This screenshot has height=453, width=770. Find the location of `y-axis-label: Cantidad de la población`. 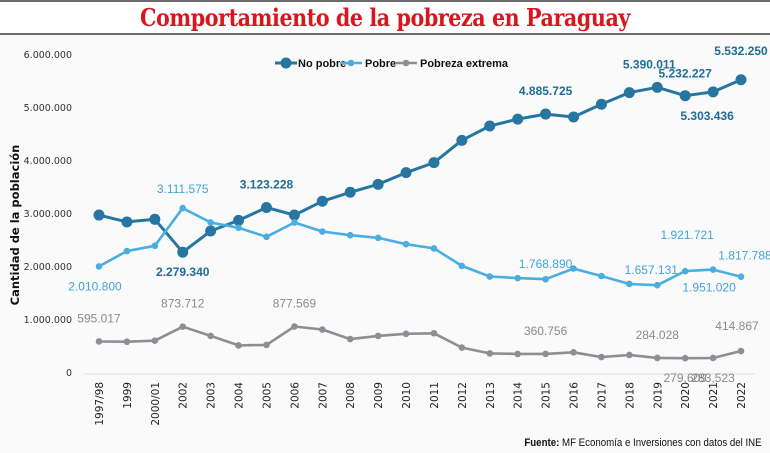

y-axis-label: Cantidad de la población is located at coordinates (15, 225).